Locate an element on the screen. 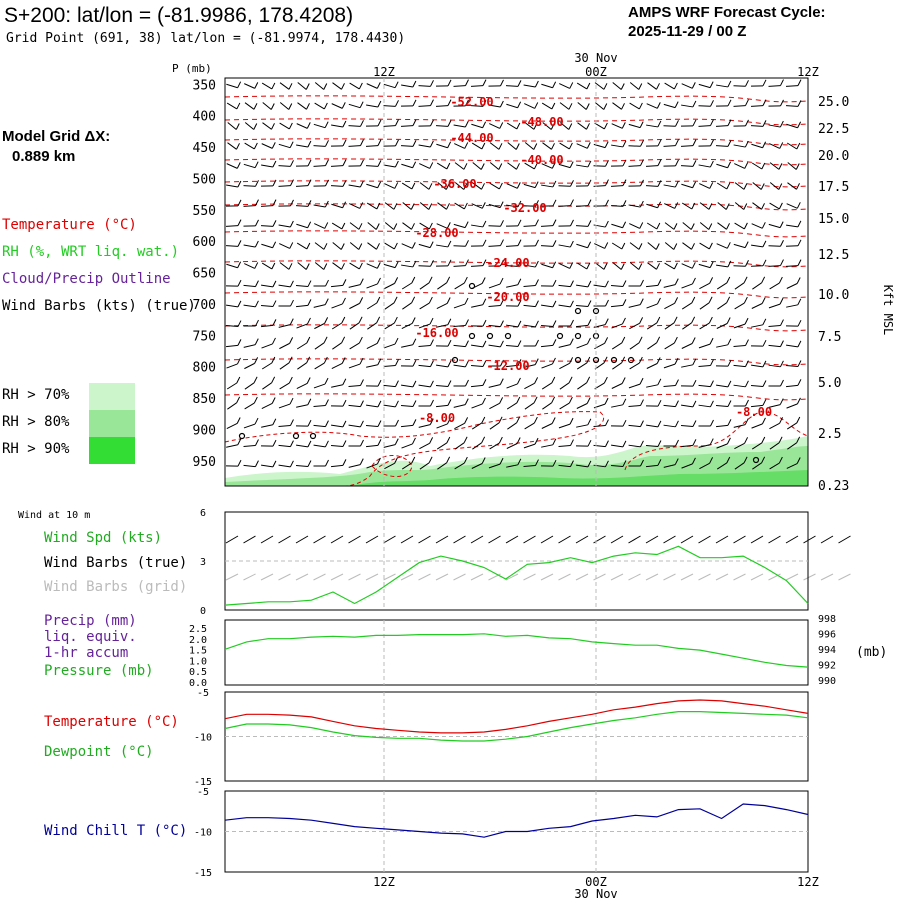  dewpoint-label: Dewpoint (°C) is located at coordinates (99, 752).